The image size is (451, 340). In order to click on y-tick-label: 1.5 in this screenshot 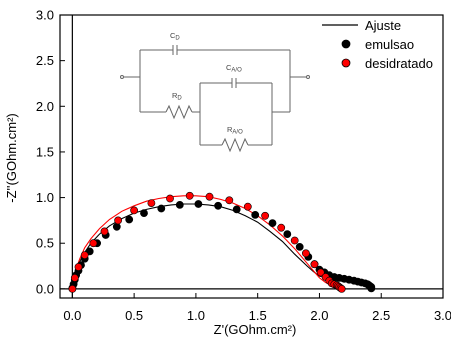, I will do `click(45, 151)`.